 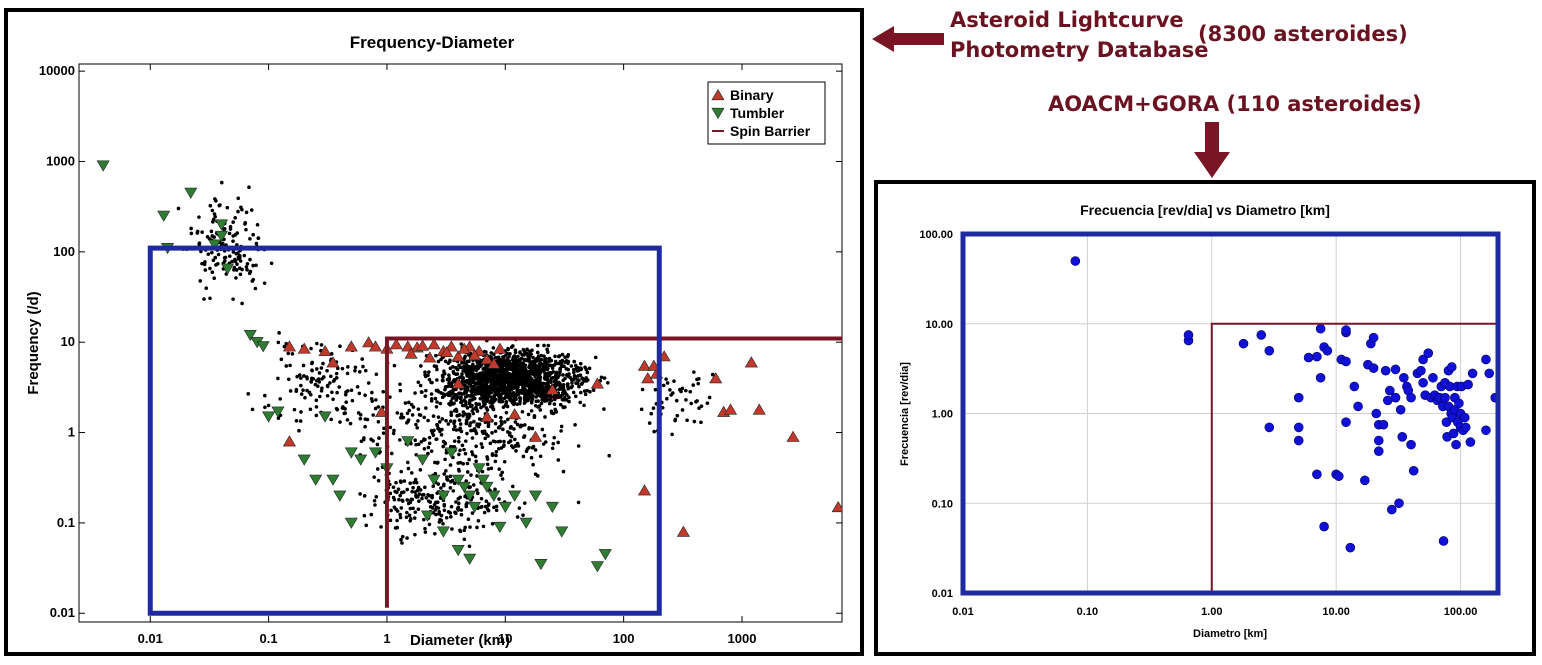 What do you see at coordinates (939, 325) in the screenshot?
I see `y-tick-label: 10.00` at bounding box center [939, 325].